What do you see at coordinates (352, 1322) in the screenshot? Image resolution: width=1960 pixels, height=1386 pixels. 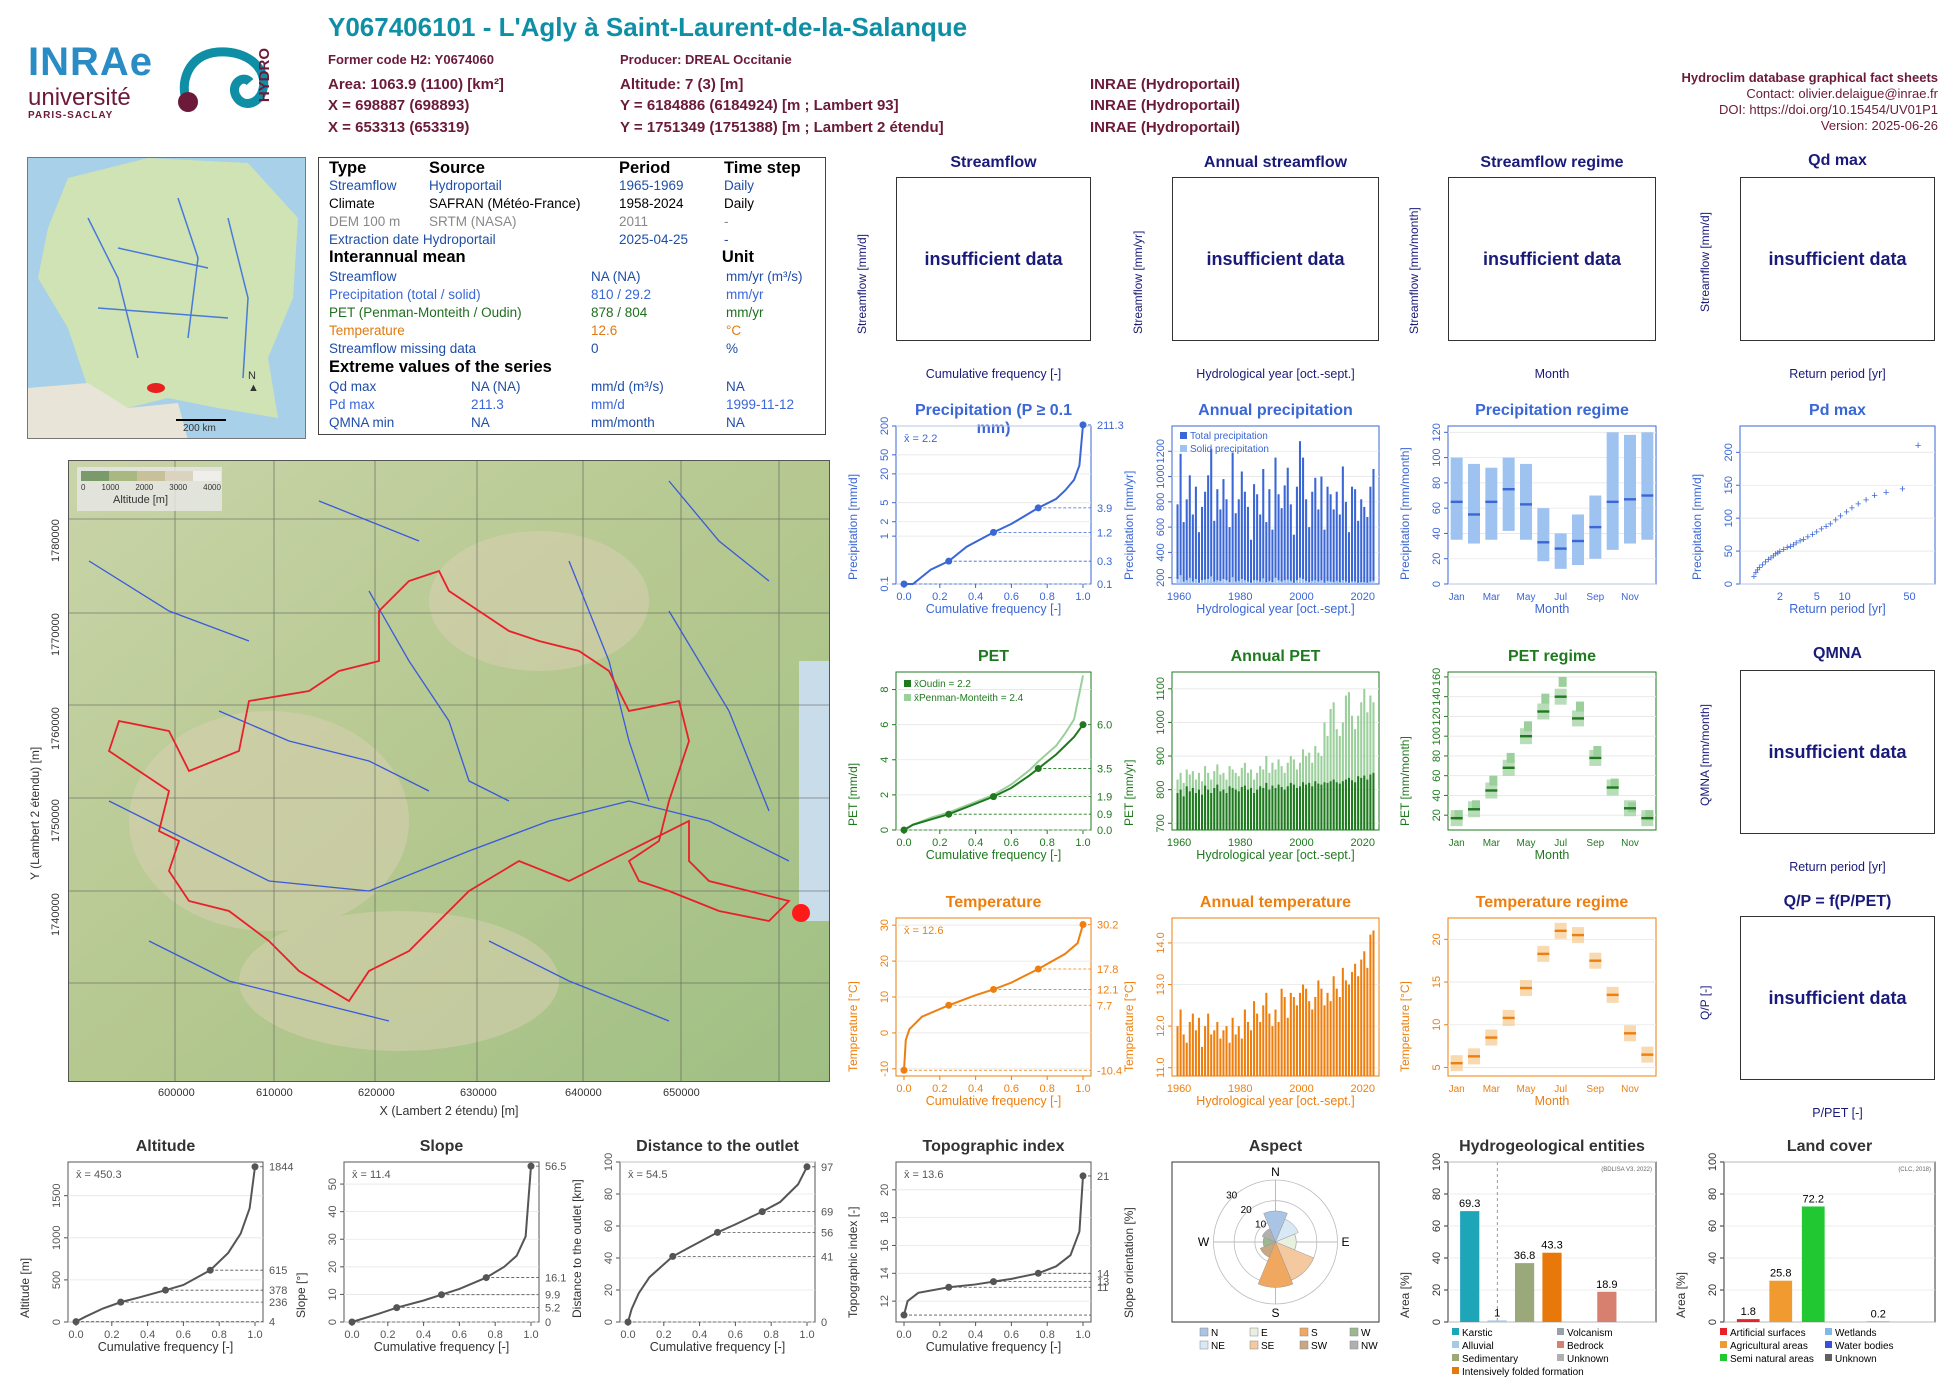 I see `slope_cdf-quantile-point` at bounding box center [352, 1322].